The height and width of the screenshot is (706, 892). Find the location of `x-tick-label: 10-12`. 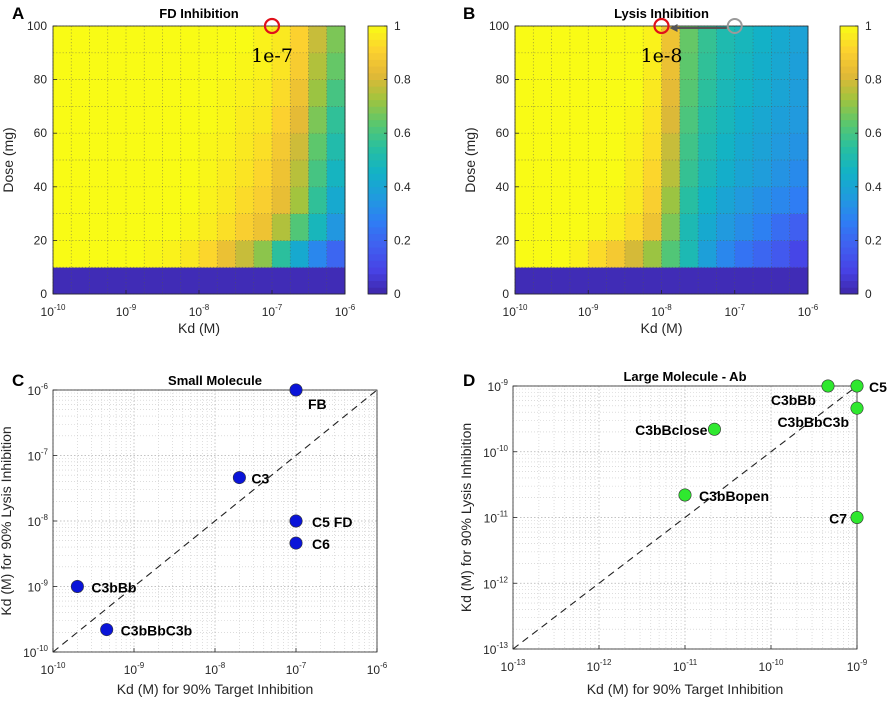

x-tick-label: 10-12 is located at coordinates (599, 666).